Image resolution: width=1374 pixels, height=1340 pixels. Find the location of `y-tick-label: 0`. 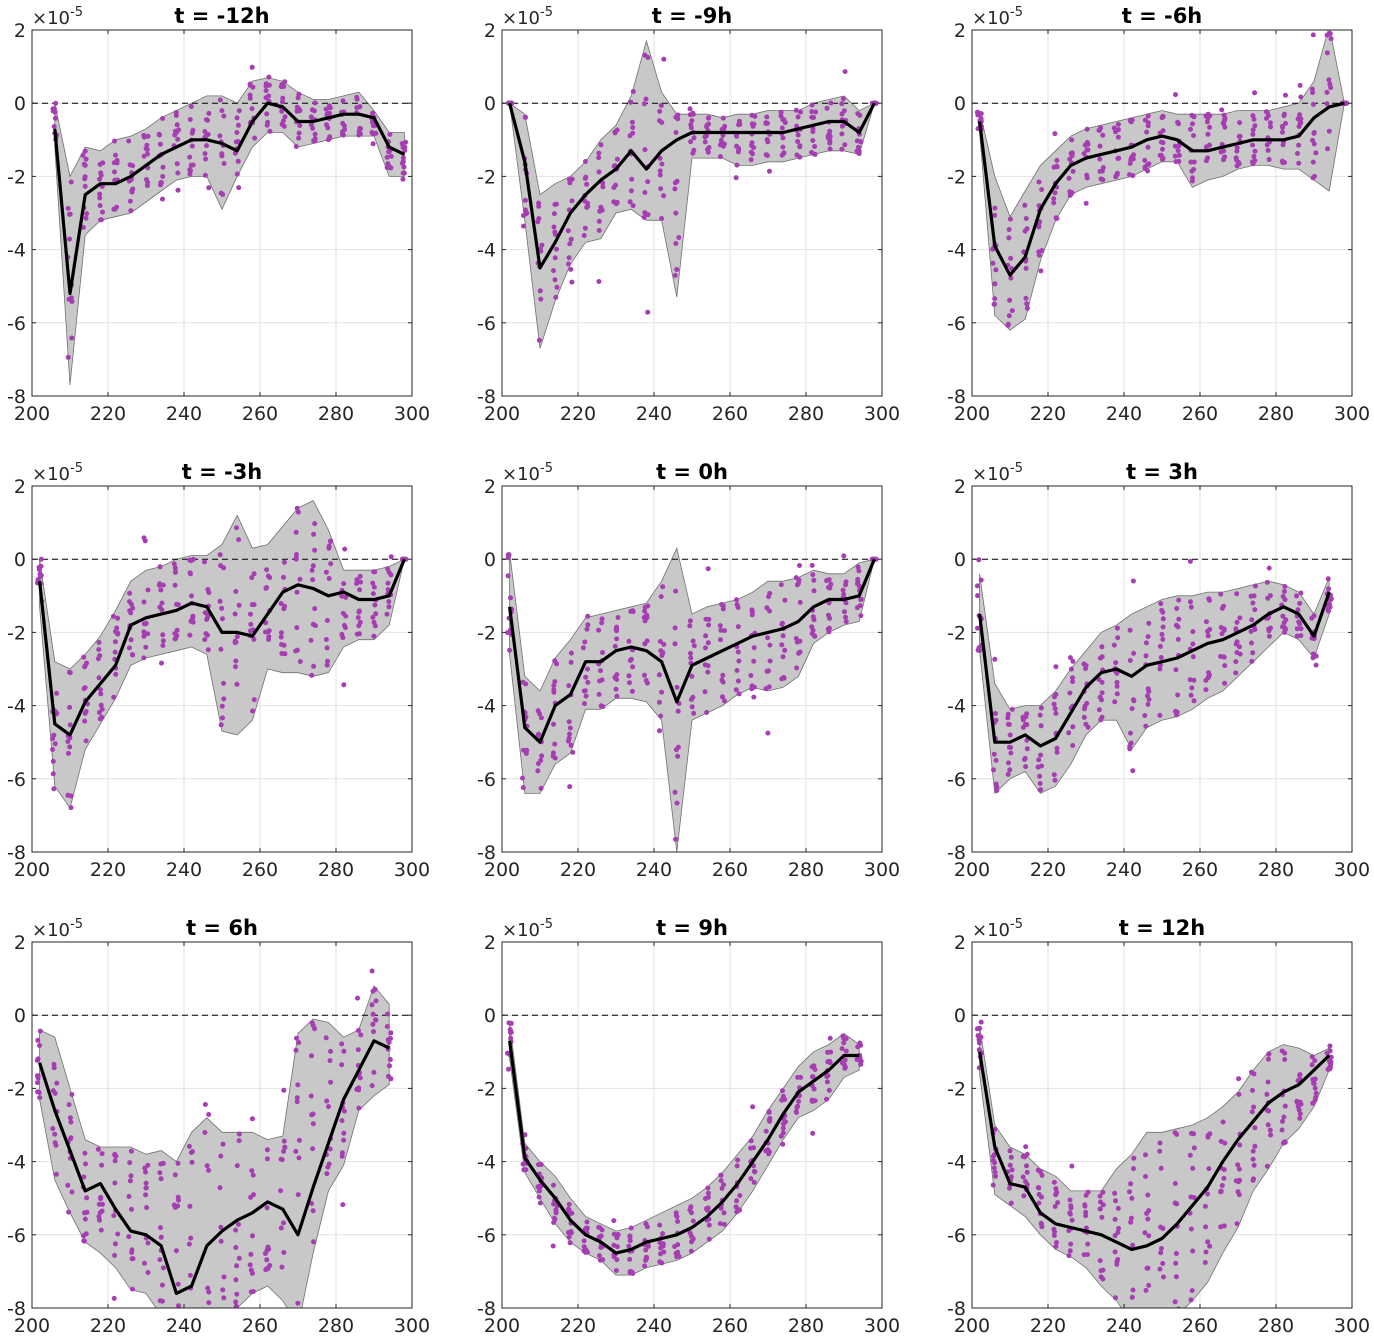

y-tick-label: 0 is located at coordinates (490, 1016).